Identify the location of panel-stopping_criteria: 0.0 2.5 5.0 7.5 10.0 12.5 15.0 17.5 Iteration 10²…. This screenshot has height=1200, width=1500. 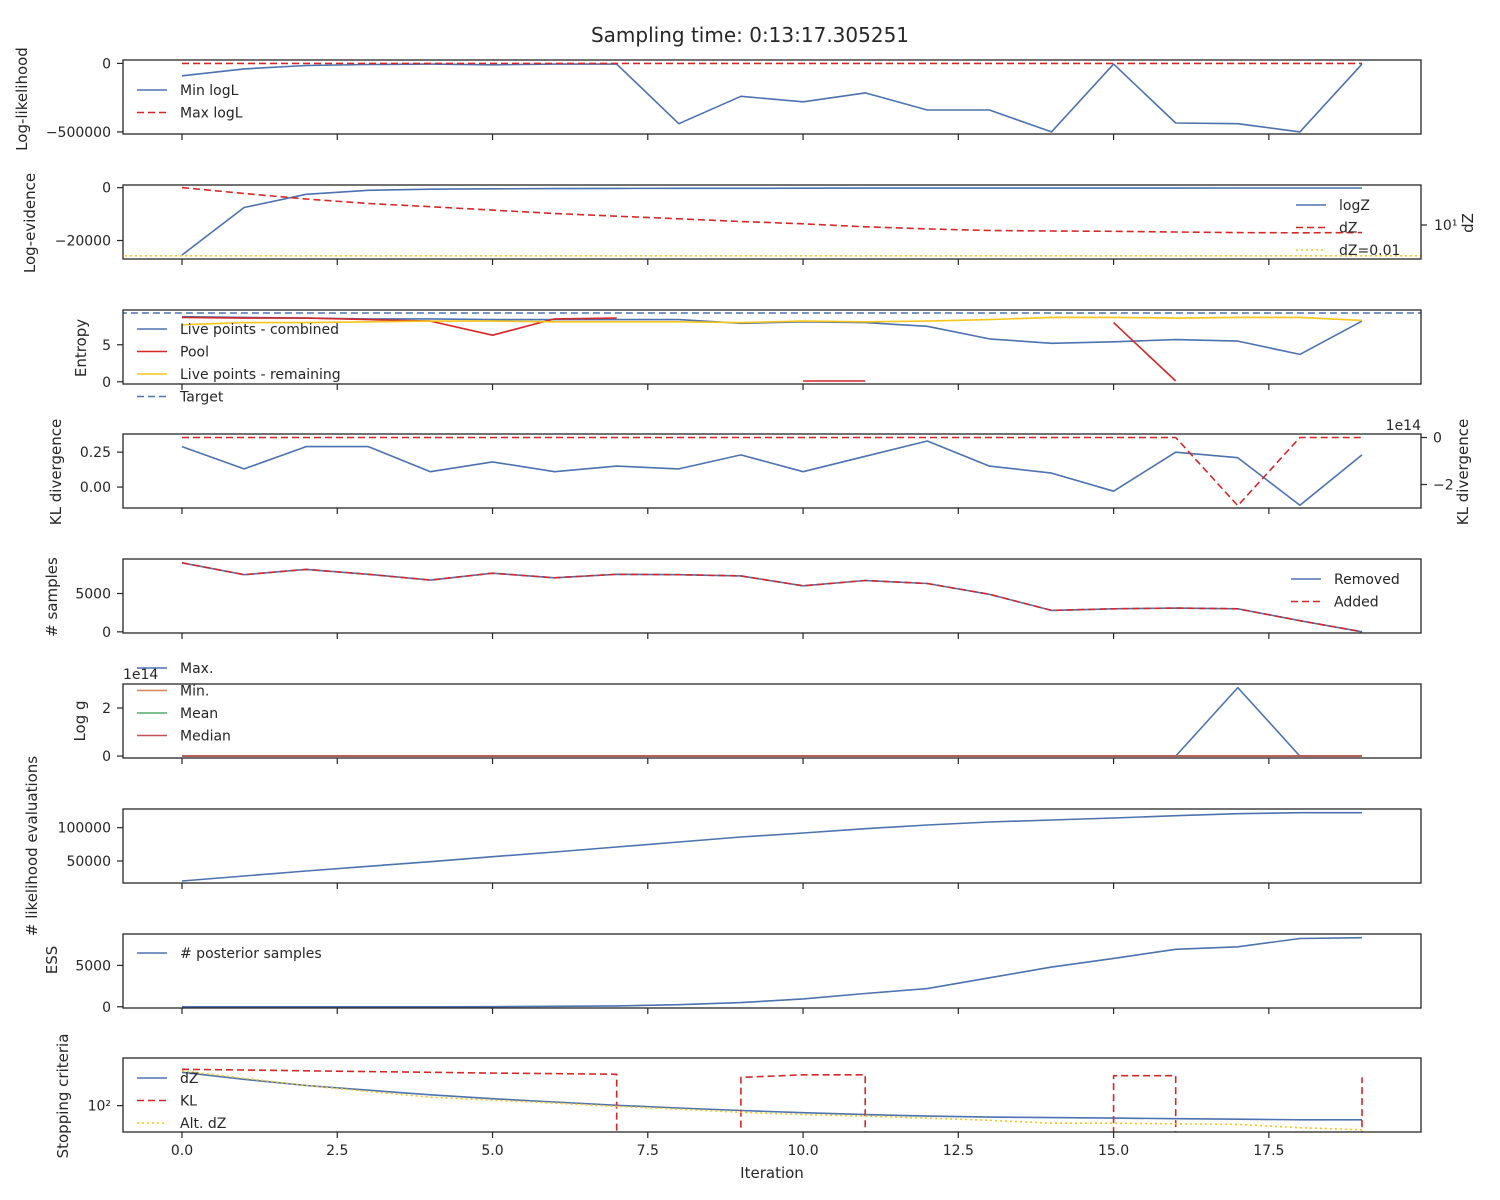
(738, 1108).